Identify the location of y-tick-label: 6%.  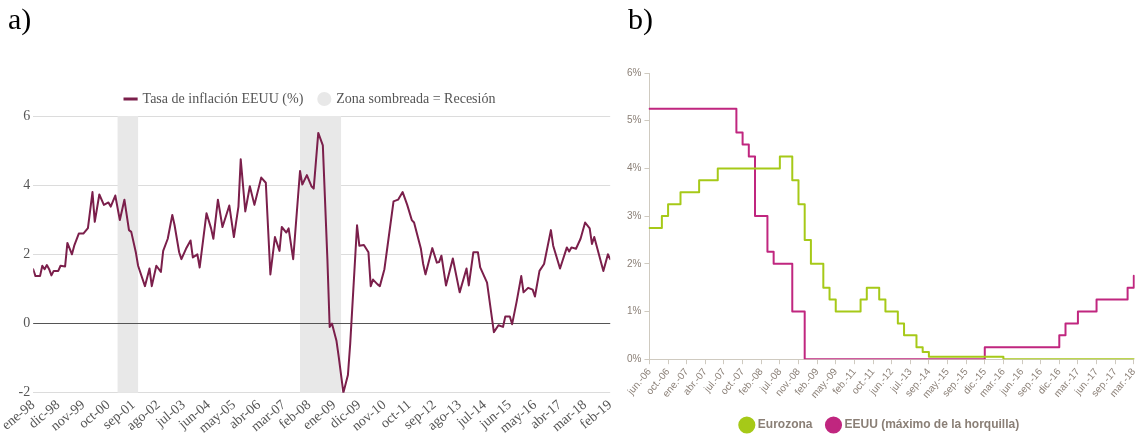
(634, 72).